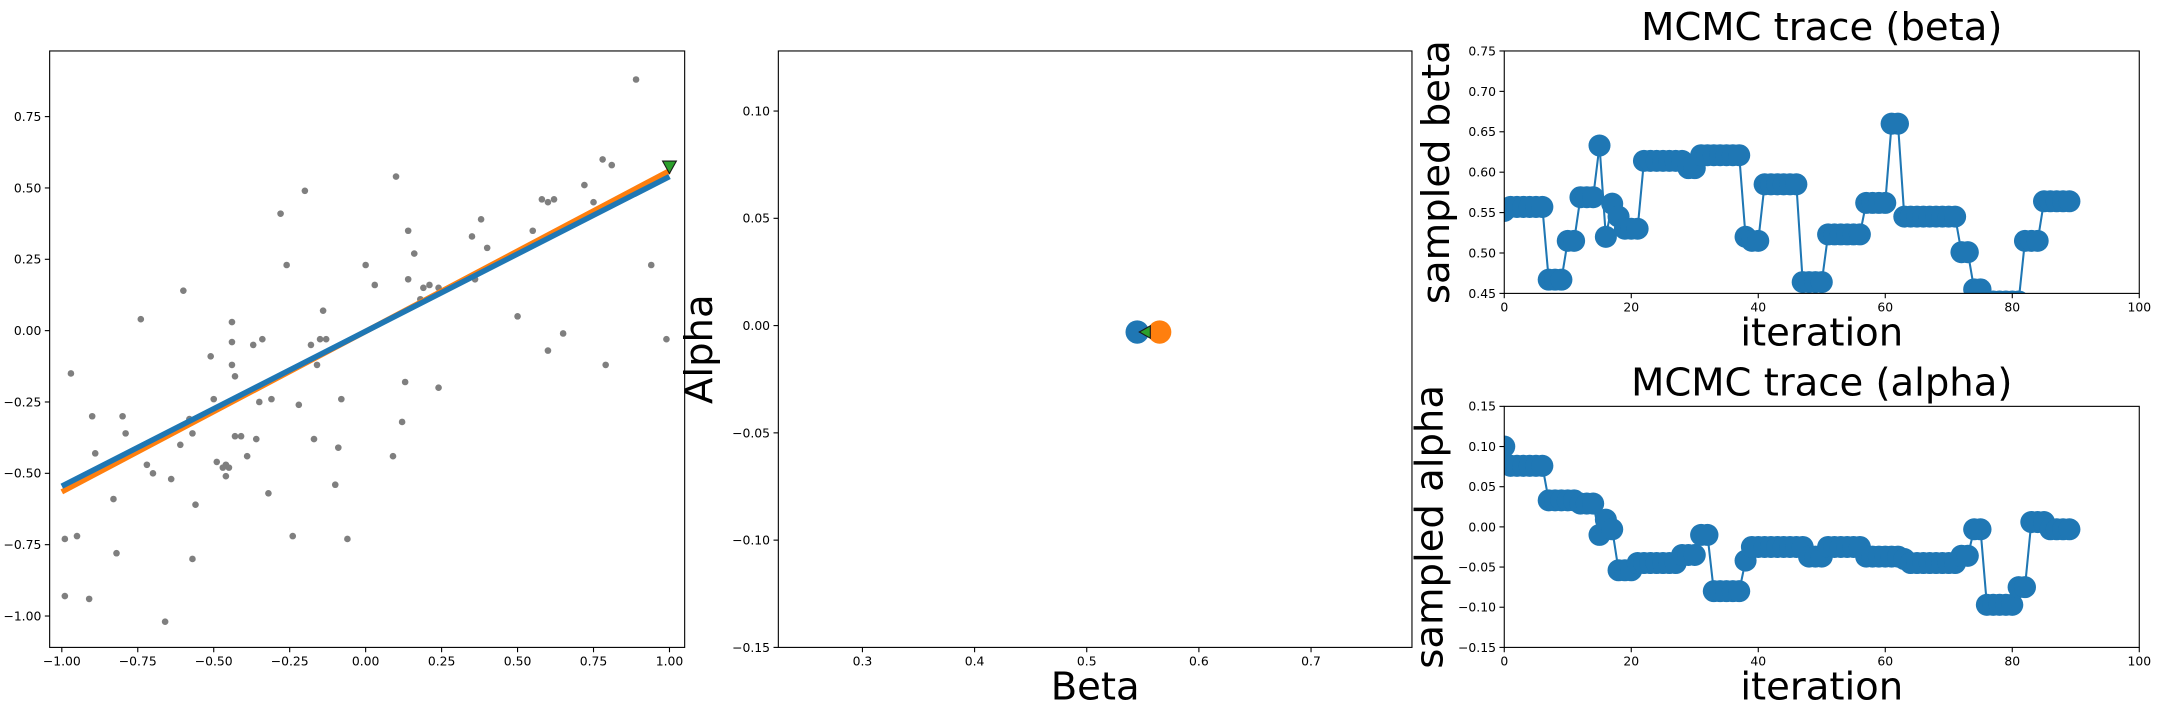  What do you see at coordinates (1758, 660) in the screenshot?
I see `x-tick-label: 40` at bounding box center [1758, 660].